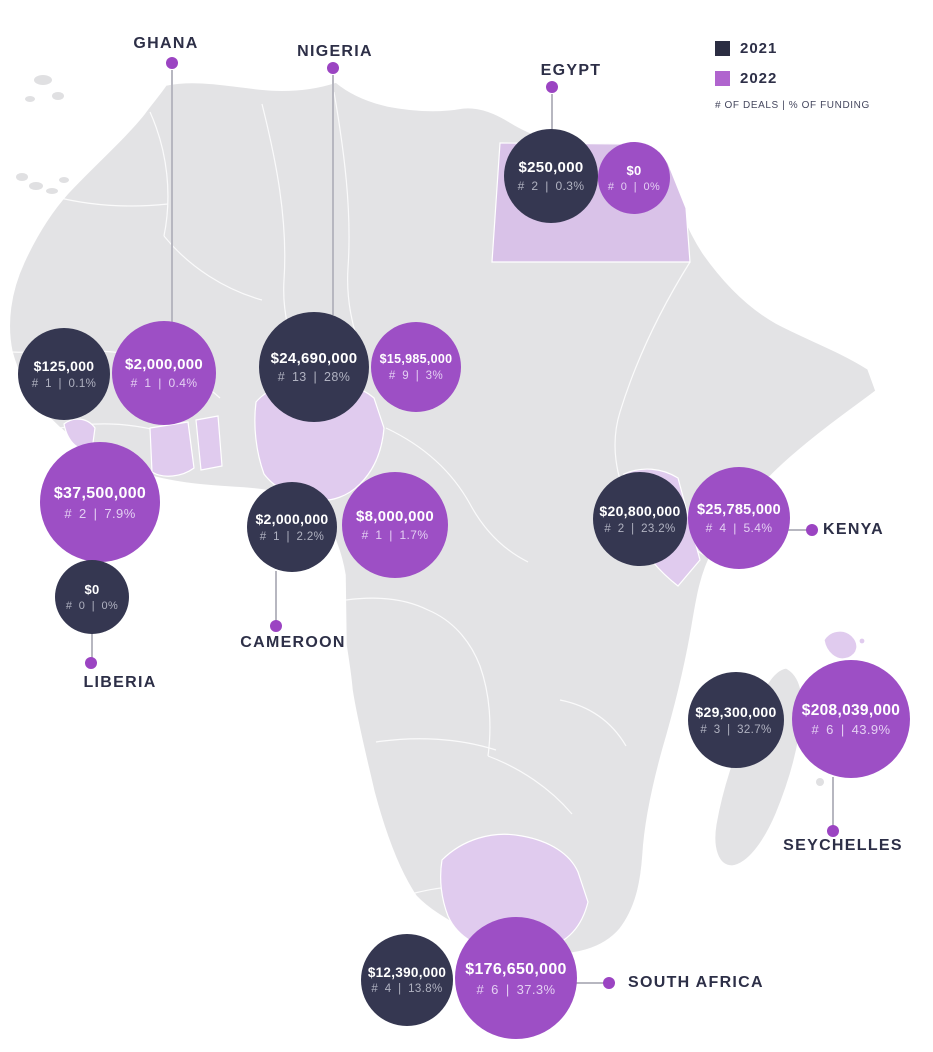  I want to click on egypt-connector-dot, so click(552, 87).